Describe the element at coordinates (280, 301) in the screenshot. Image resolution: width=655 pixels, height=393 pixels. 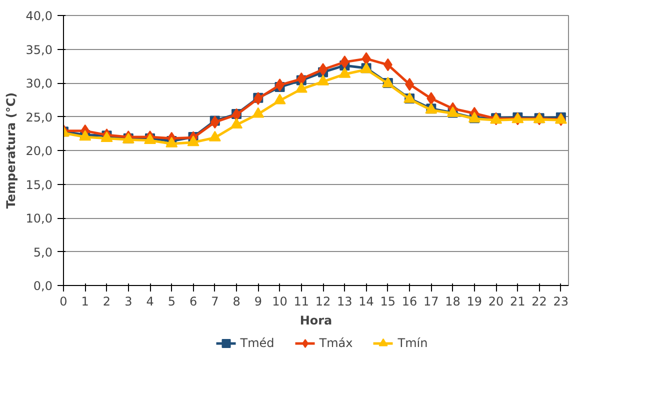
I see `x-tick-label: 10` at that location.